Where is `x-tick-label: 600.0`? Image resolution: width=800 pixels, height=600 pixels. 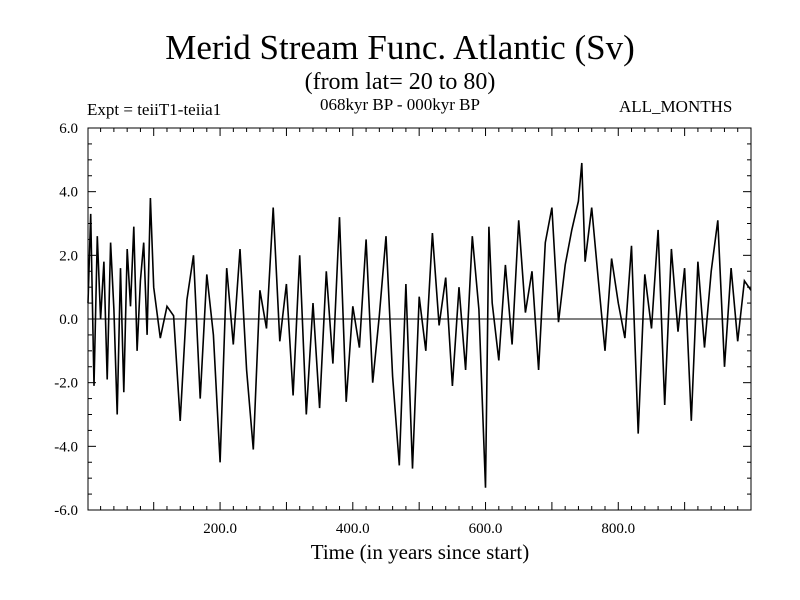 x-tick-label: 600.0 is located at coordinates (486, 529).